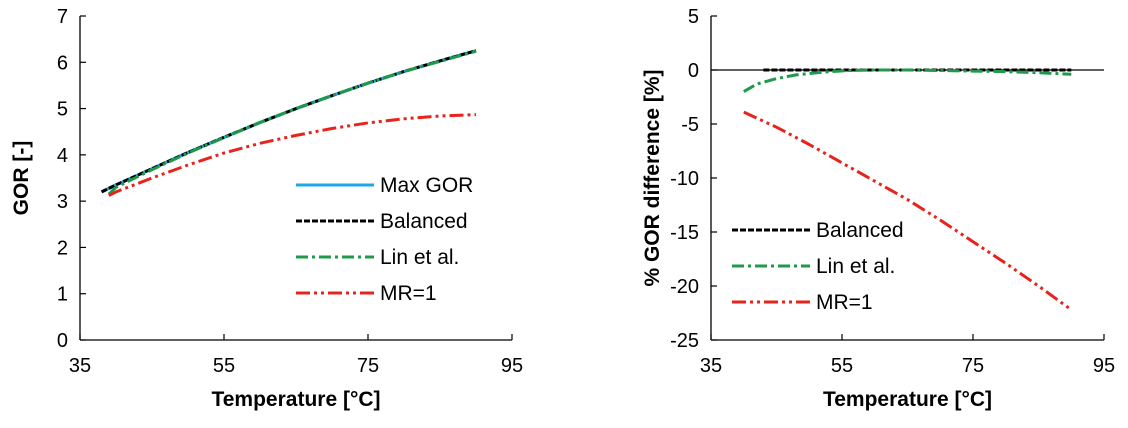 The width and height of the screenshot is (1128, 428). I want to click on legend-label: Max GOR, so click(426, 185).